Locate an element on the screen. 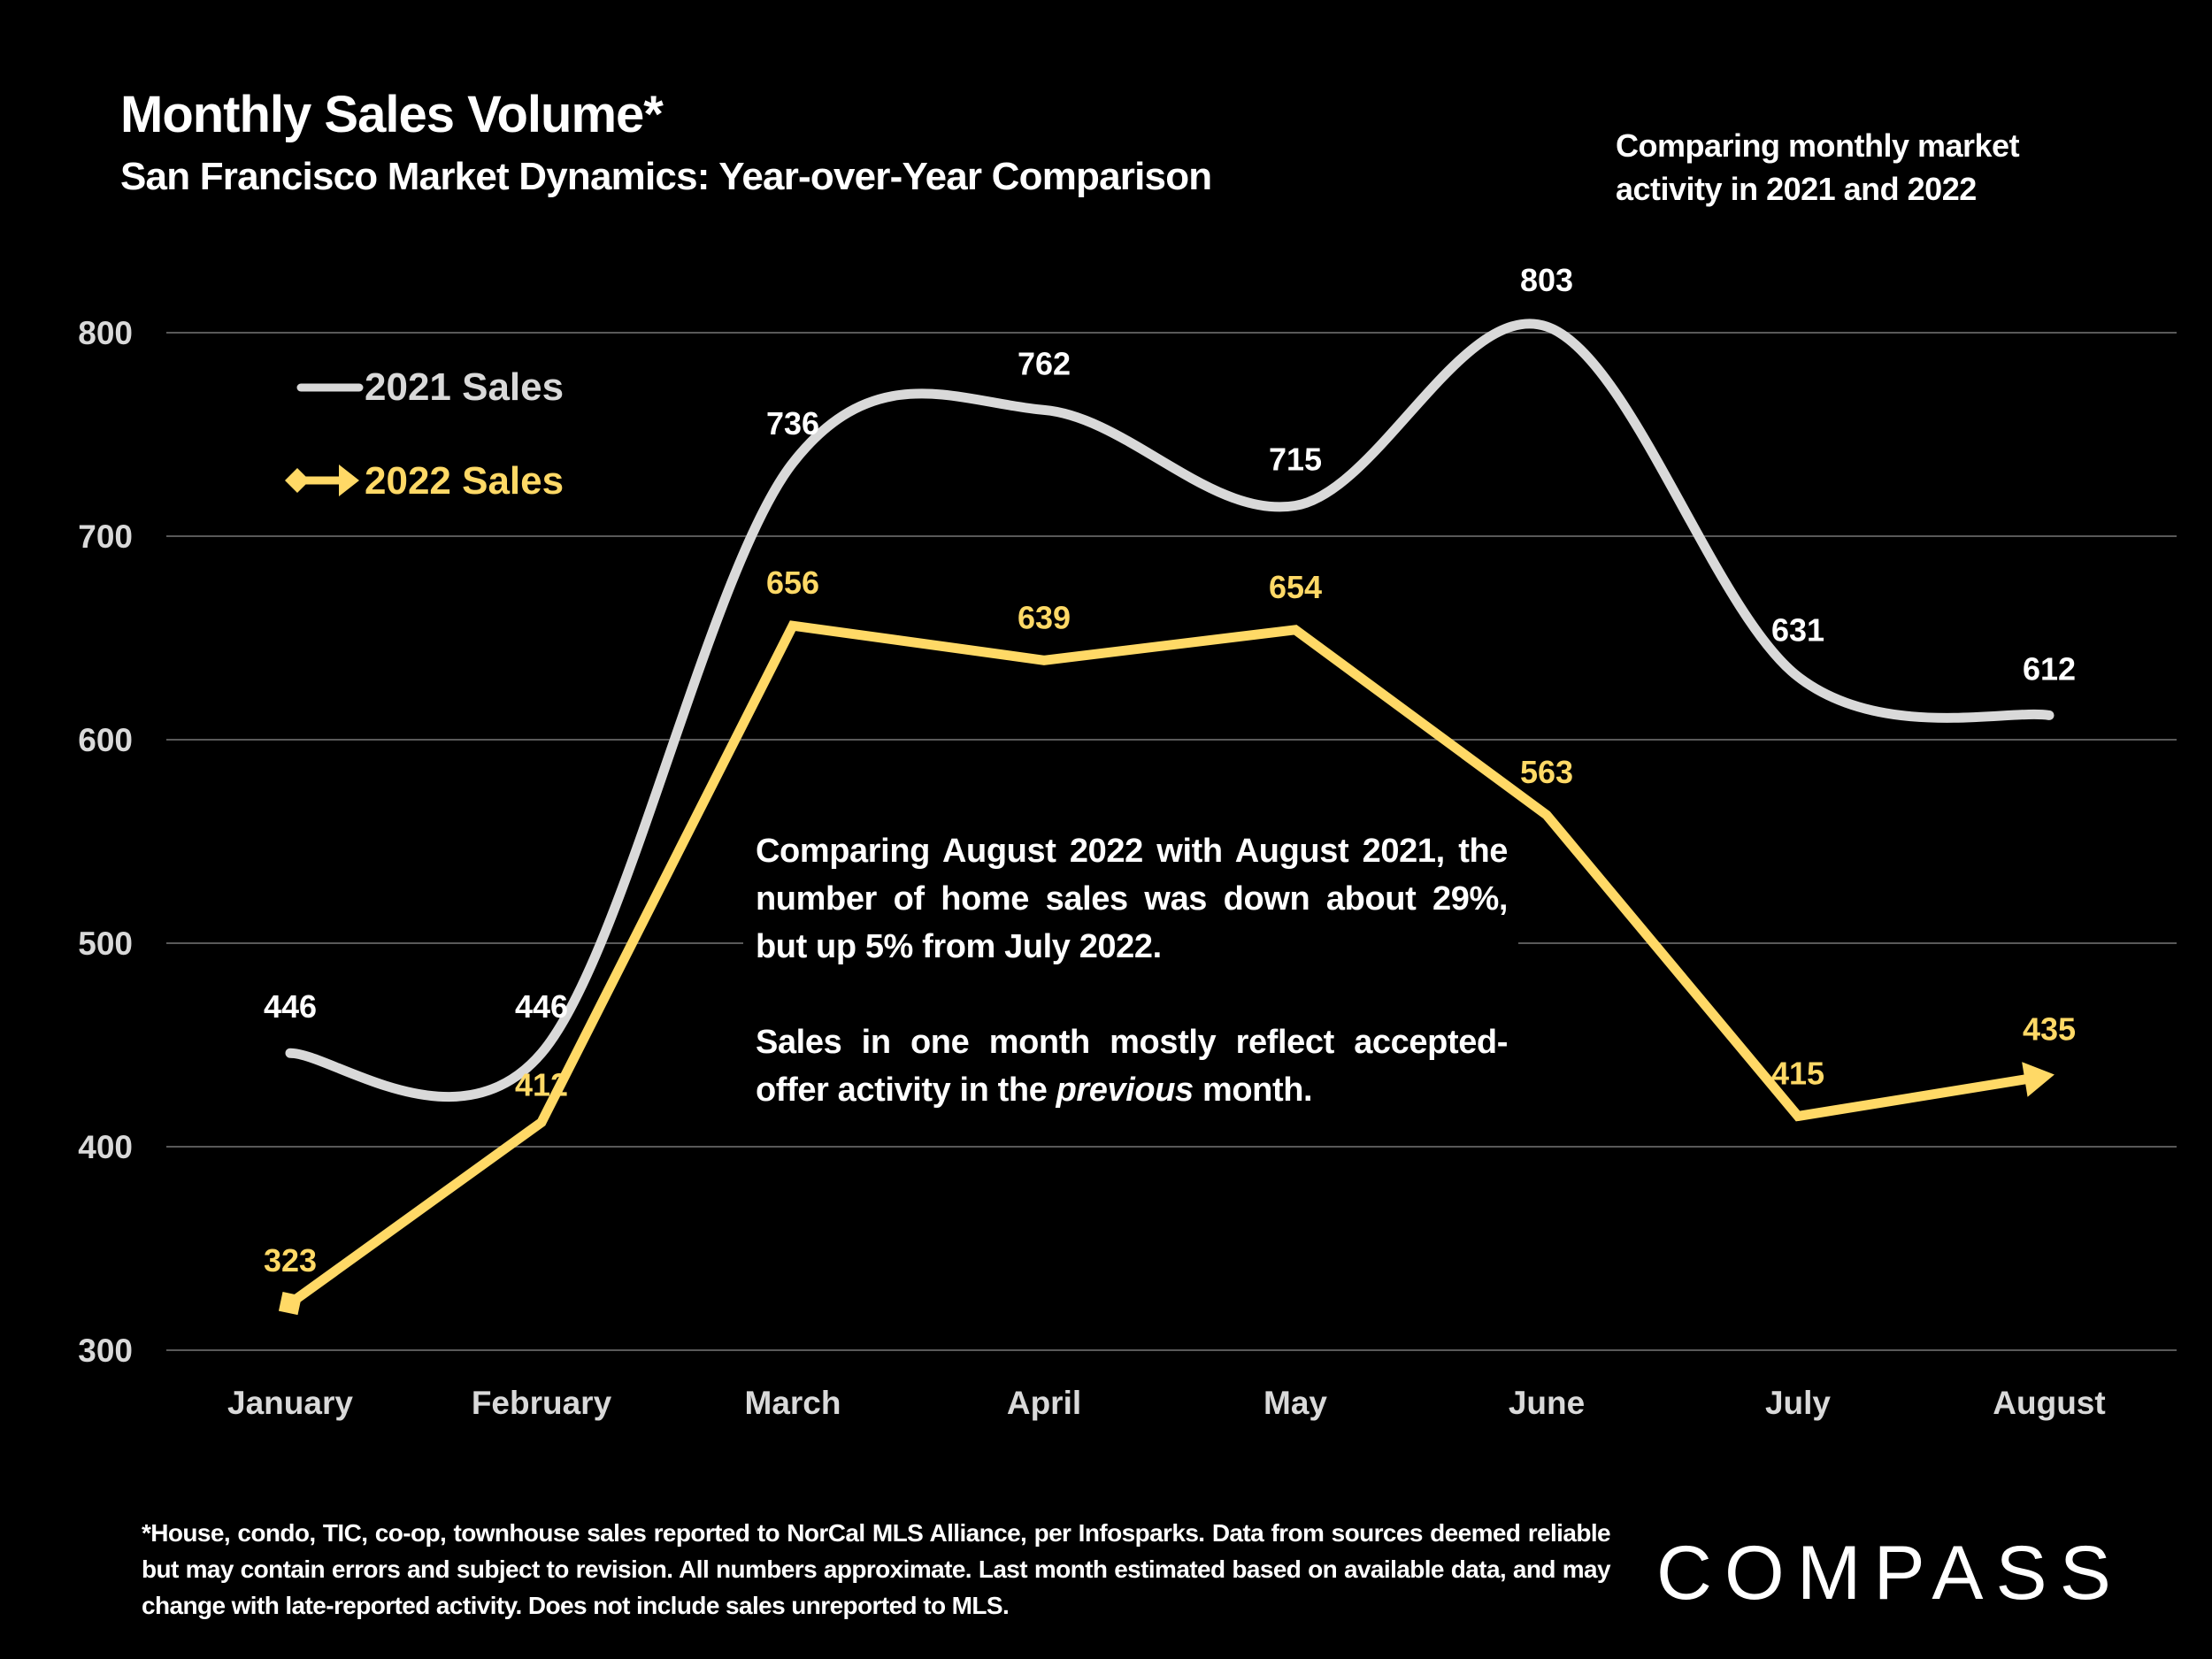 The width and height of the screenshot is (2212, 1659). data-label-2022: 639 is located at coordinates (1044, 617).